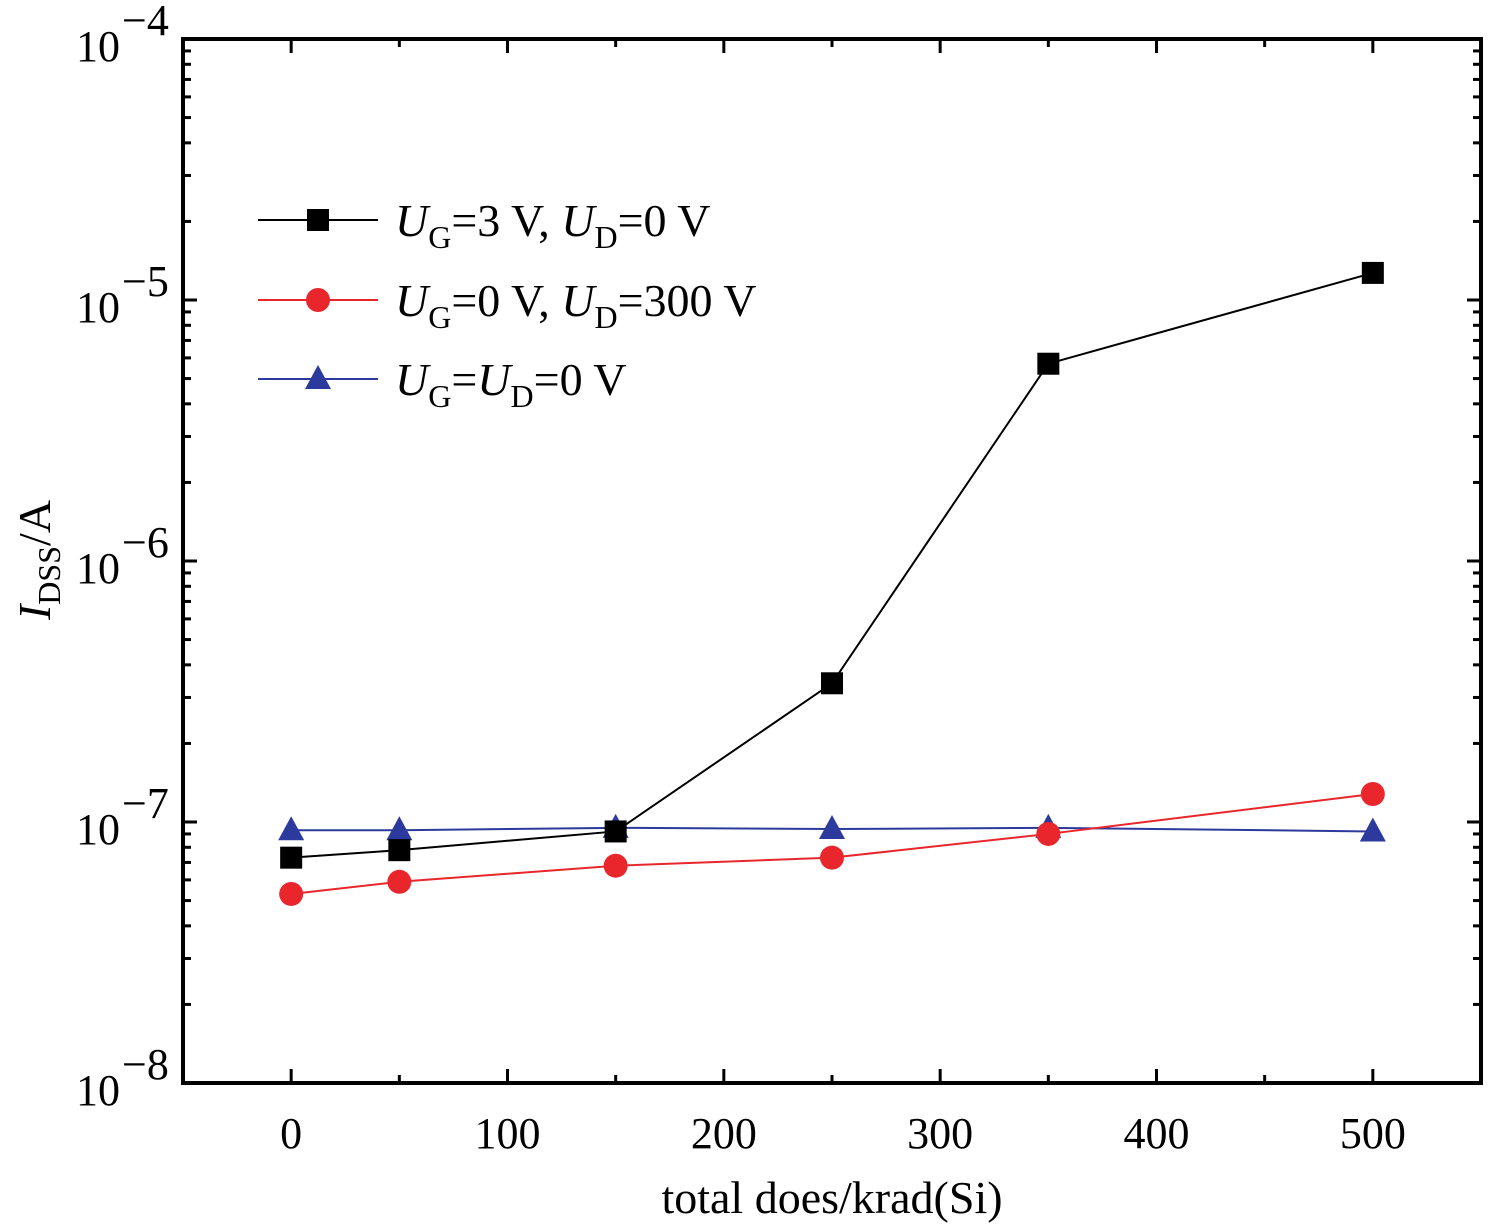  I want to click on y-tick-exponent: −4, so click(145, 22).